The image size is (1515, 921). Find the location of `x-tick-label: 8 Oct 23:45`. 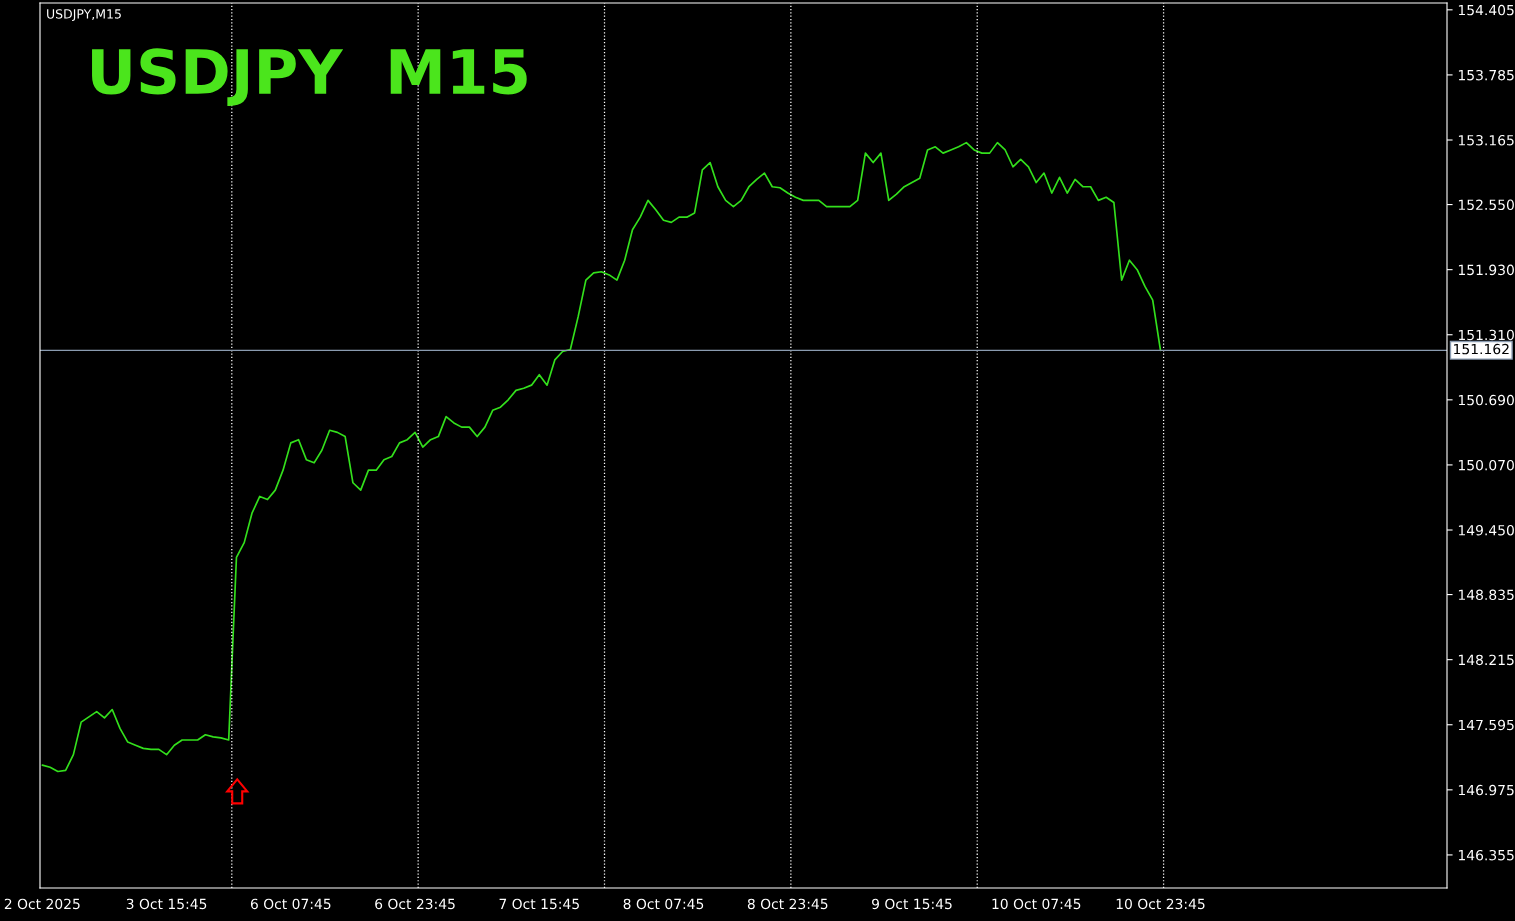

x-tick-label: 8 Oct 23:45 is located at coordinates (787, 904).